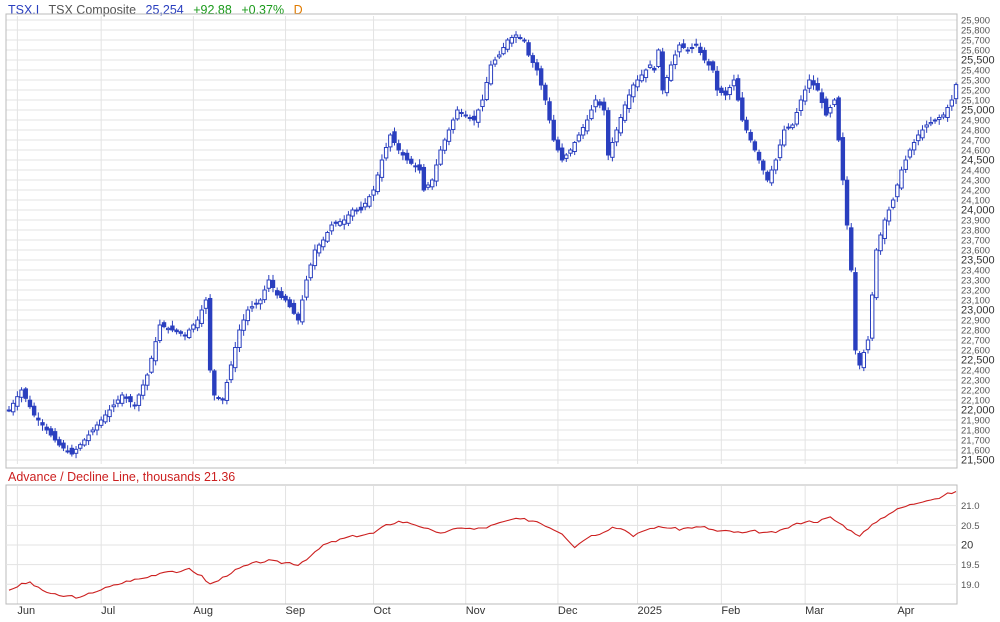 This screenshot has width=1000, height=622. What do you see at coordinates (975, 301) in the screenshot?
I see `price-tick-label: 23,100` at bounding box center [975, 301].